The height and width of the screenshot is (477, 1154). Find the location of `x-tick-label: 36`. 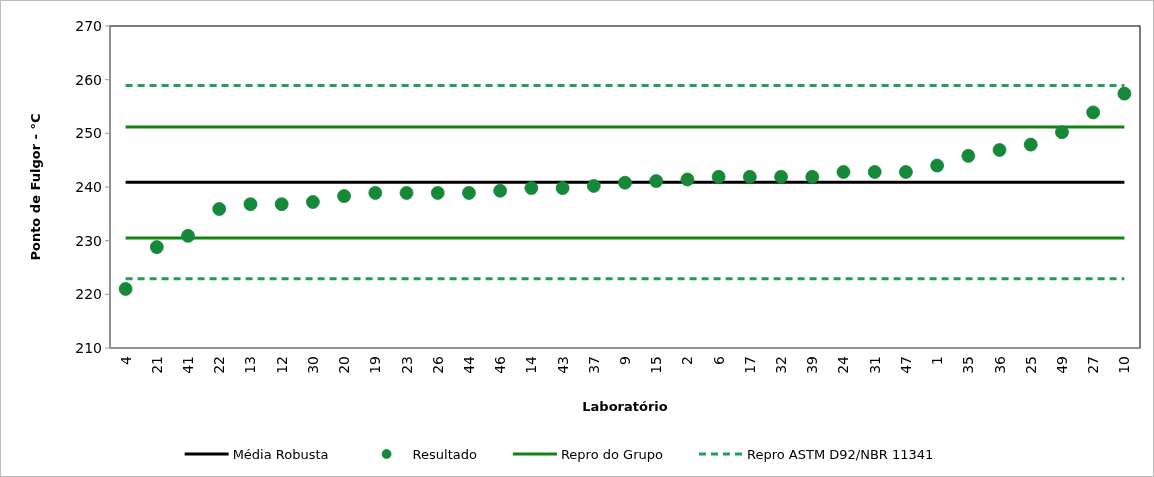

x-tick-label: 36 is located at coordinates (999, 364).